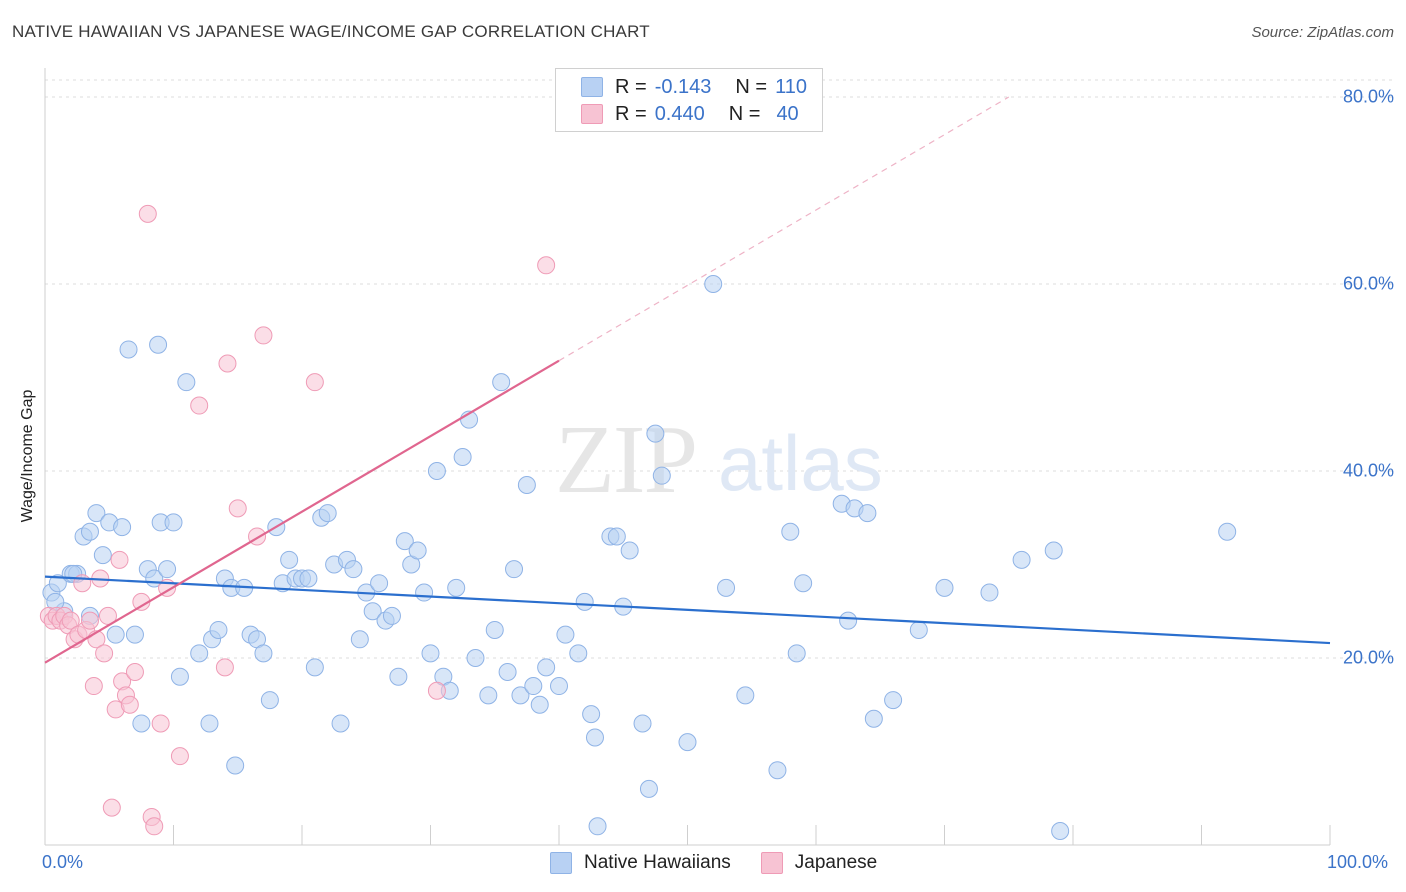 Image resolution: width=1406 pixels, height=892 pixels. Describe the element at coordinates (784, 229) in the screenshot. I see `trend-line-japanese-extension` at that location.